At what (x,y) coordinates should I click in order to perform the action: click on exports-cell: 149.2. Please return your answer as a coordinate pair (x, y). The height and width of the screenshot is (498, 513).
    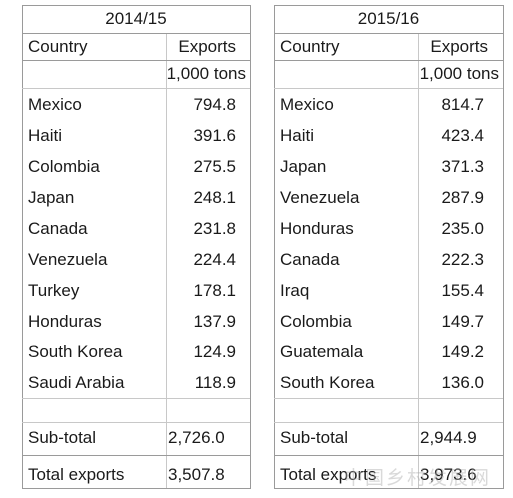
    Looking at the image, I should click on (462, 351).